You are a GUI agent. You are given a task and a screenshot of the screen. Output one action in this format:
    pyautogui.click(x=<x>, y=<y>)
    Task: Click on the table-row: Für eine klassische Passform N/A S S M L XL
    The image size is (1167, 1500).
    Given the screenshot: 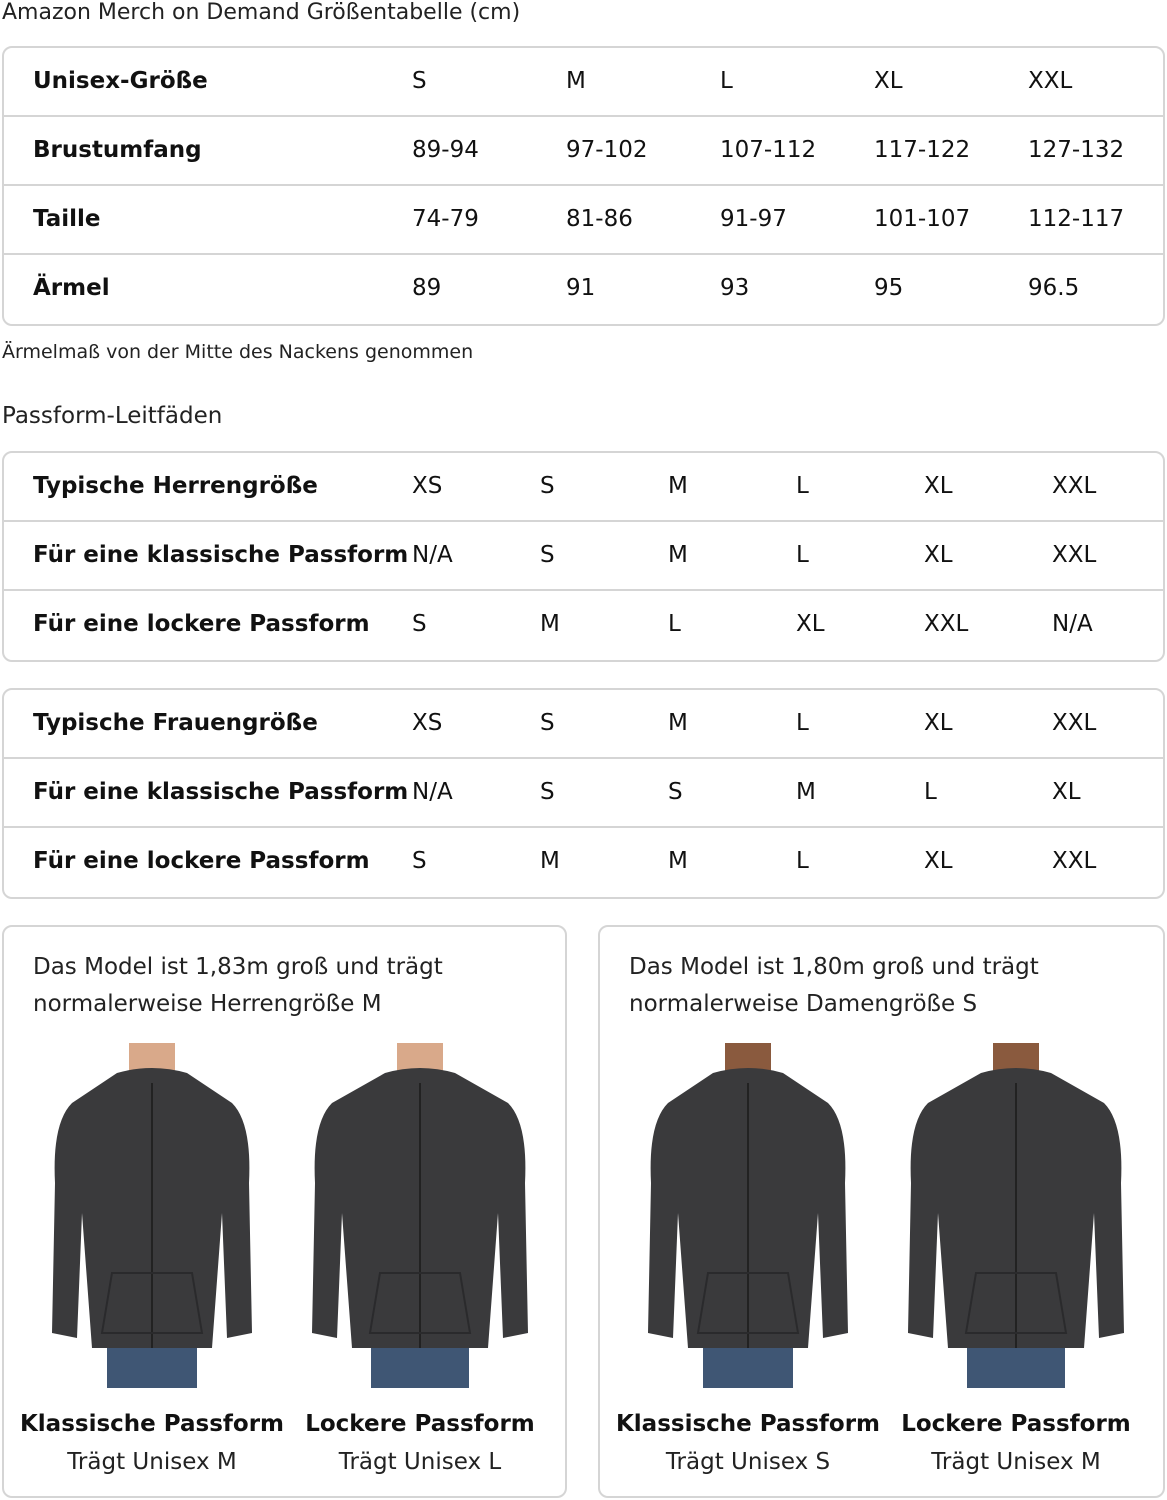 What is the action you would take?
    pyautogui.click(x=583, y=793)
    